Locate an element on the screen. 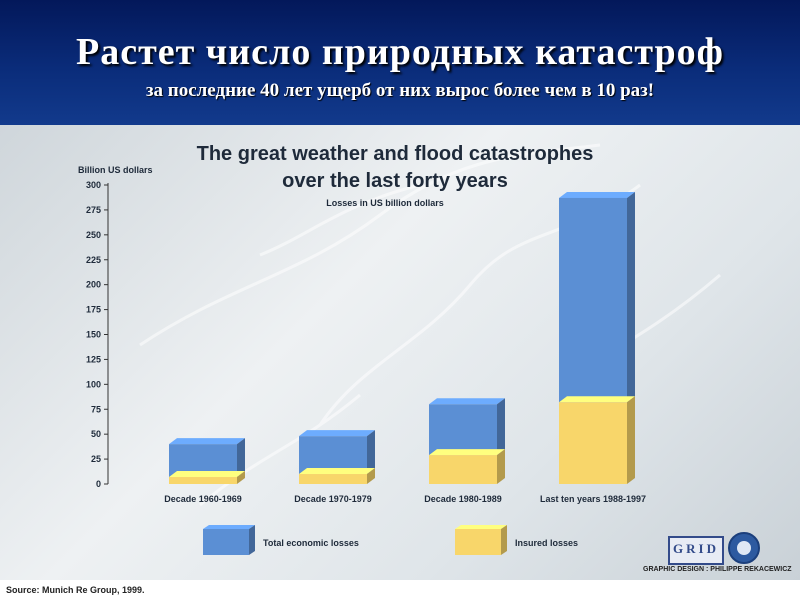 The image size is (800, 600). bar-total-decade-1980-1989-front is located at coordinates (463, 430).